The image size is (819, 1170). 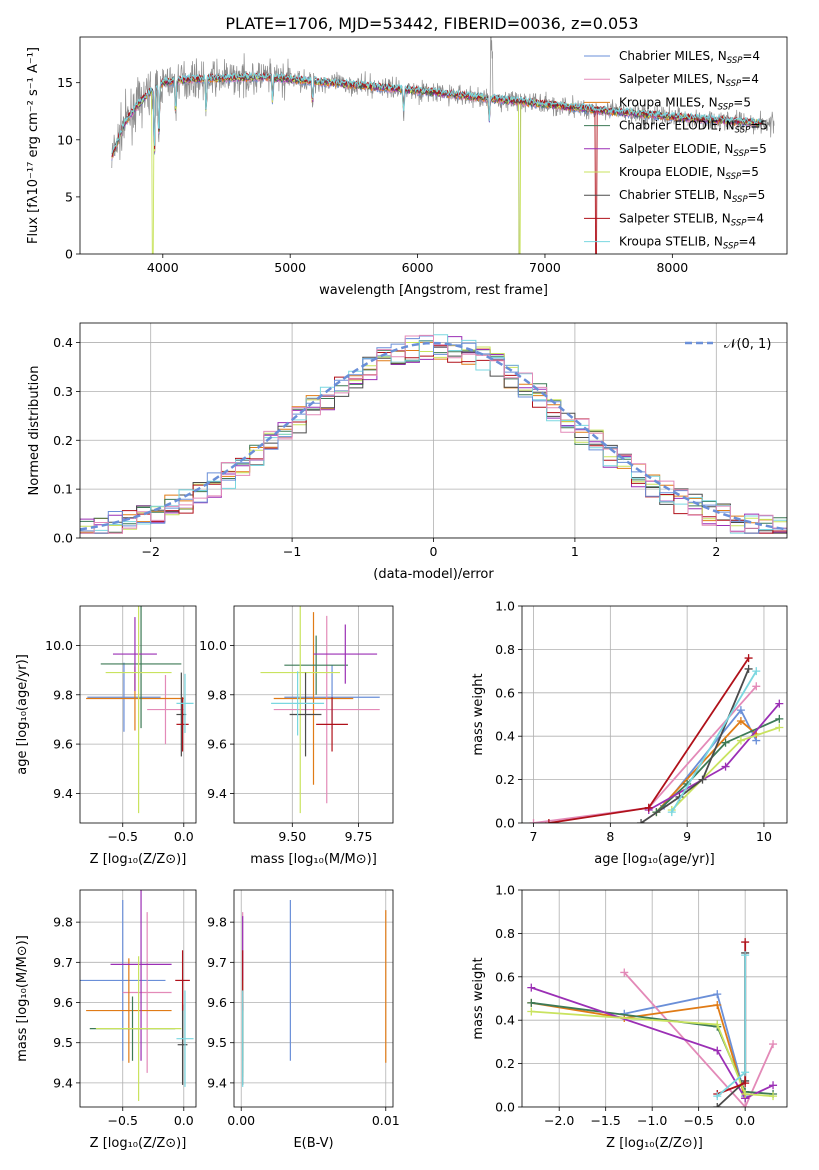 What do you see at coordinates (689, 57) in the screenshot?
I see `legend-entry-0: Chabrier MILES, NSSP=4` at bounding box center [689, 57].